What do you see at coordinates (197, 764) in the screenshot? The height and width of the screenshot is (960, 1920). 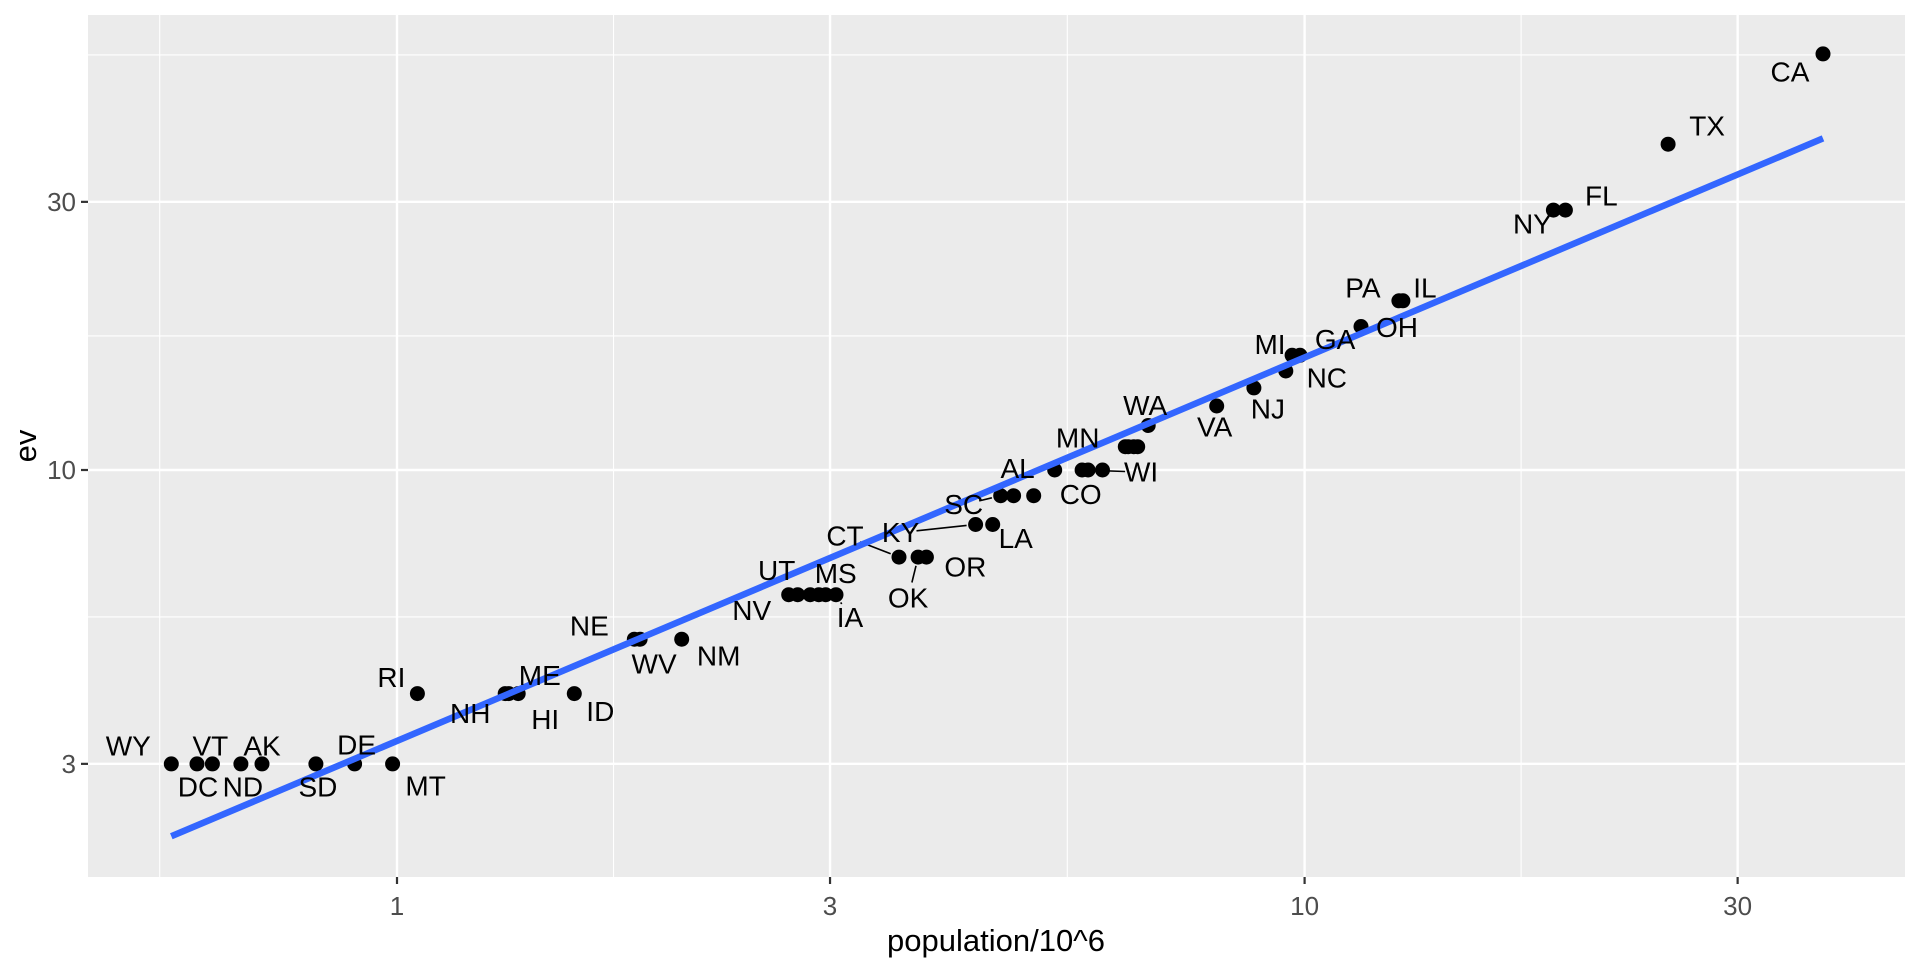 I see `data-point-dc` at bounding box center [197, 764].